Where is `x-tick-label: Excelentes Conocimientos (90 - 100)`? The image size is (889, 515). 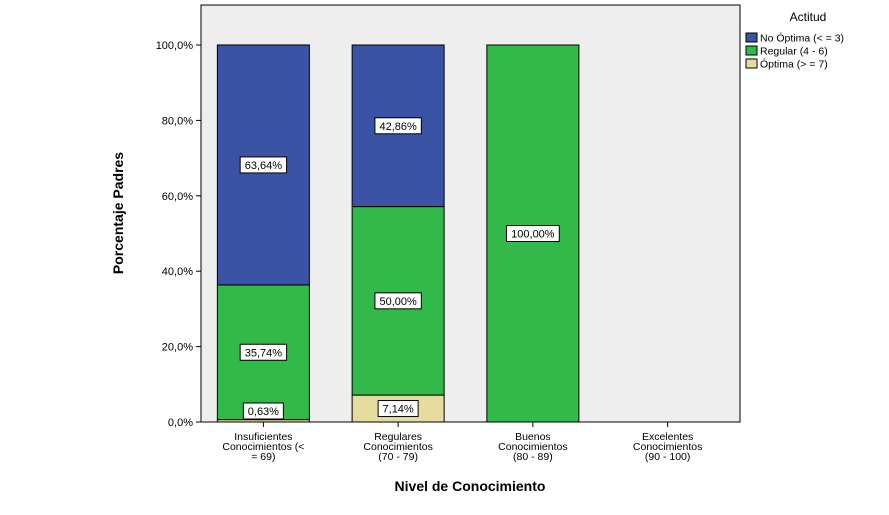
x-tick-label: Excelentes Conocimientos (90 - 100) is located at coordinates (667, 447).